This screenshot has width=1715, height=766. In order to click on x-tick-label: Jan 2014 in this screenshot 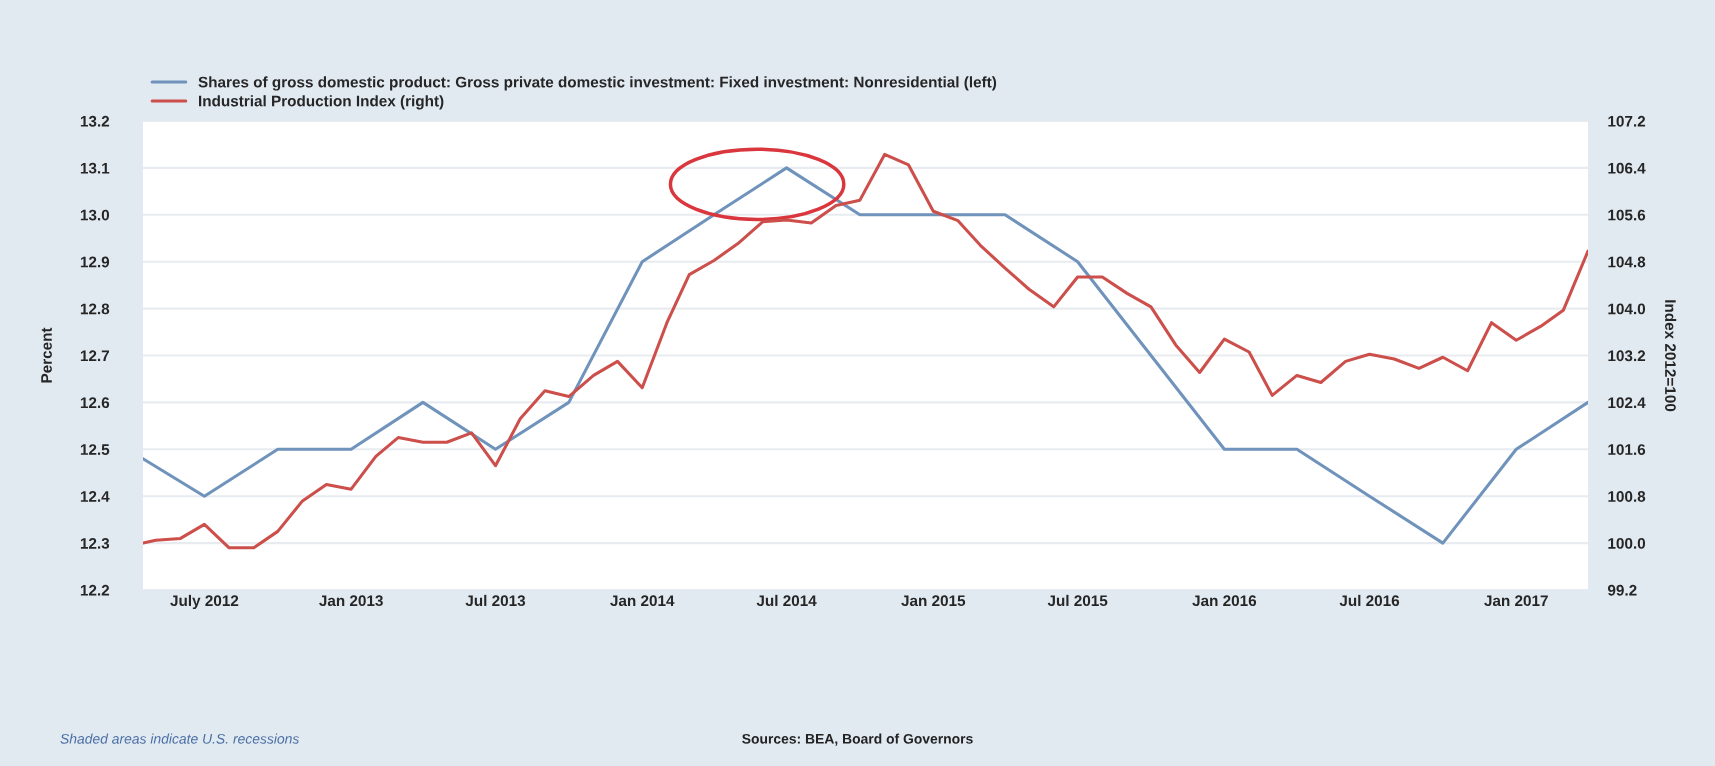, I will do `click(642, 601)`.